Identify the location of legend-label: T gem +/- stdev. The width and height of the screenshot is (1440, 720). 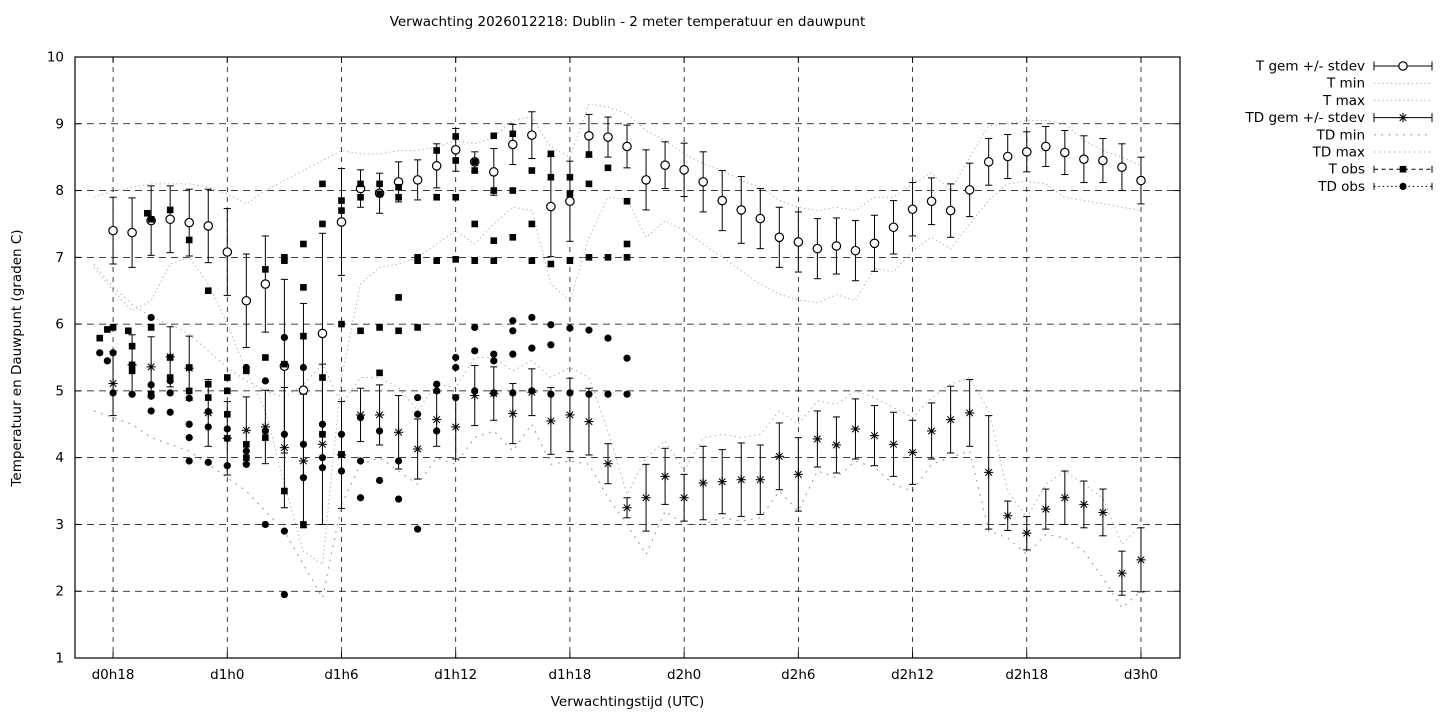
(1310, 67).